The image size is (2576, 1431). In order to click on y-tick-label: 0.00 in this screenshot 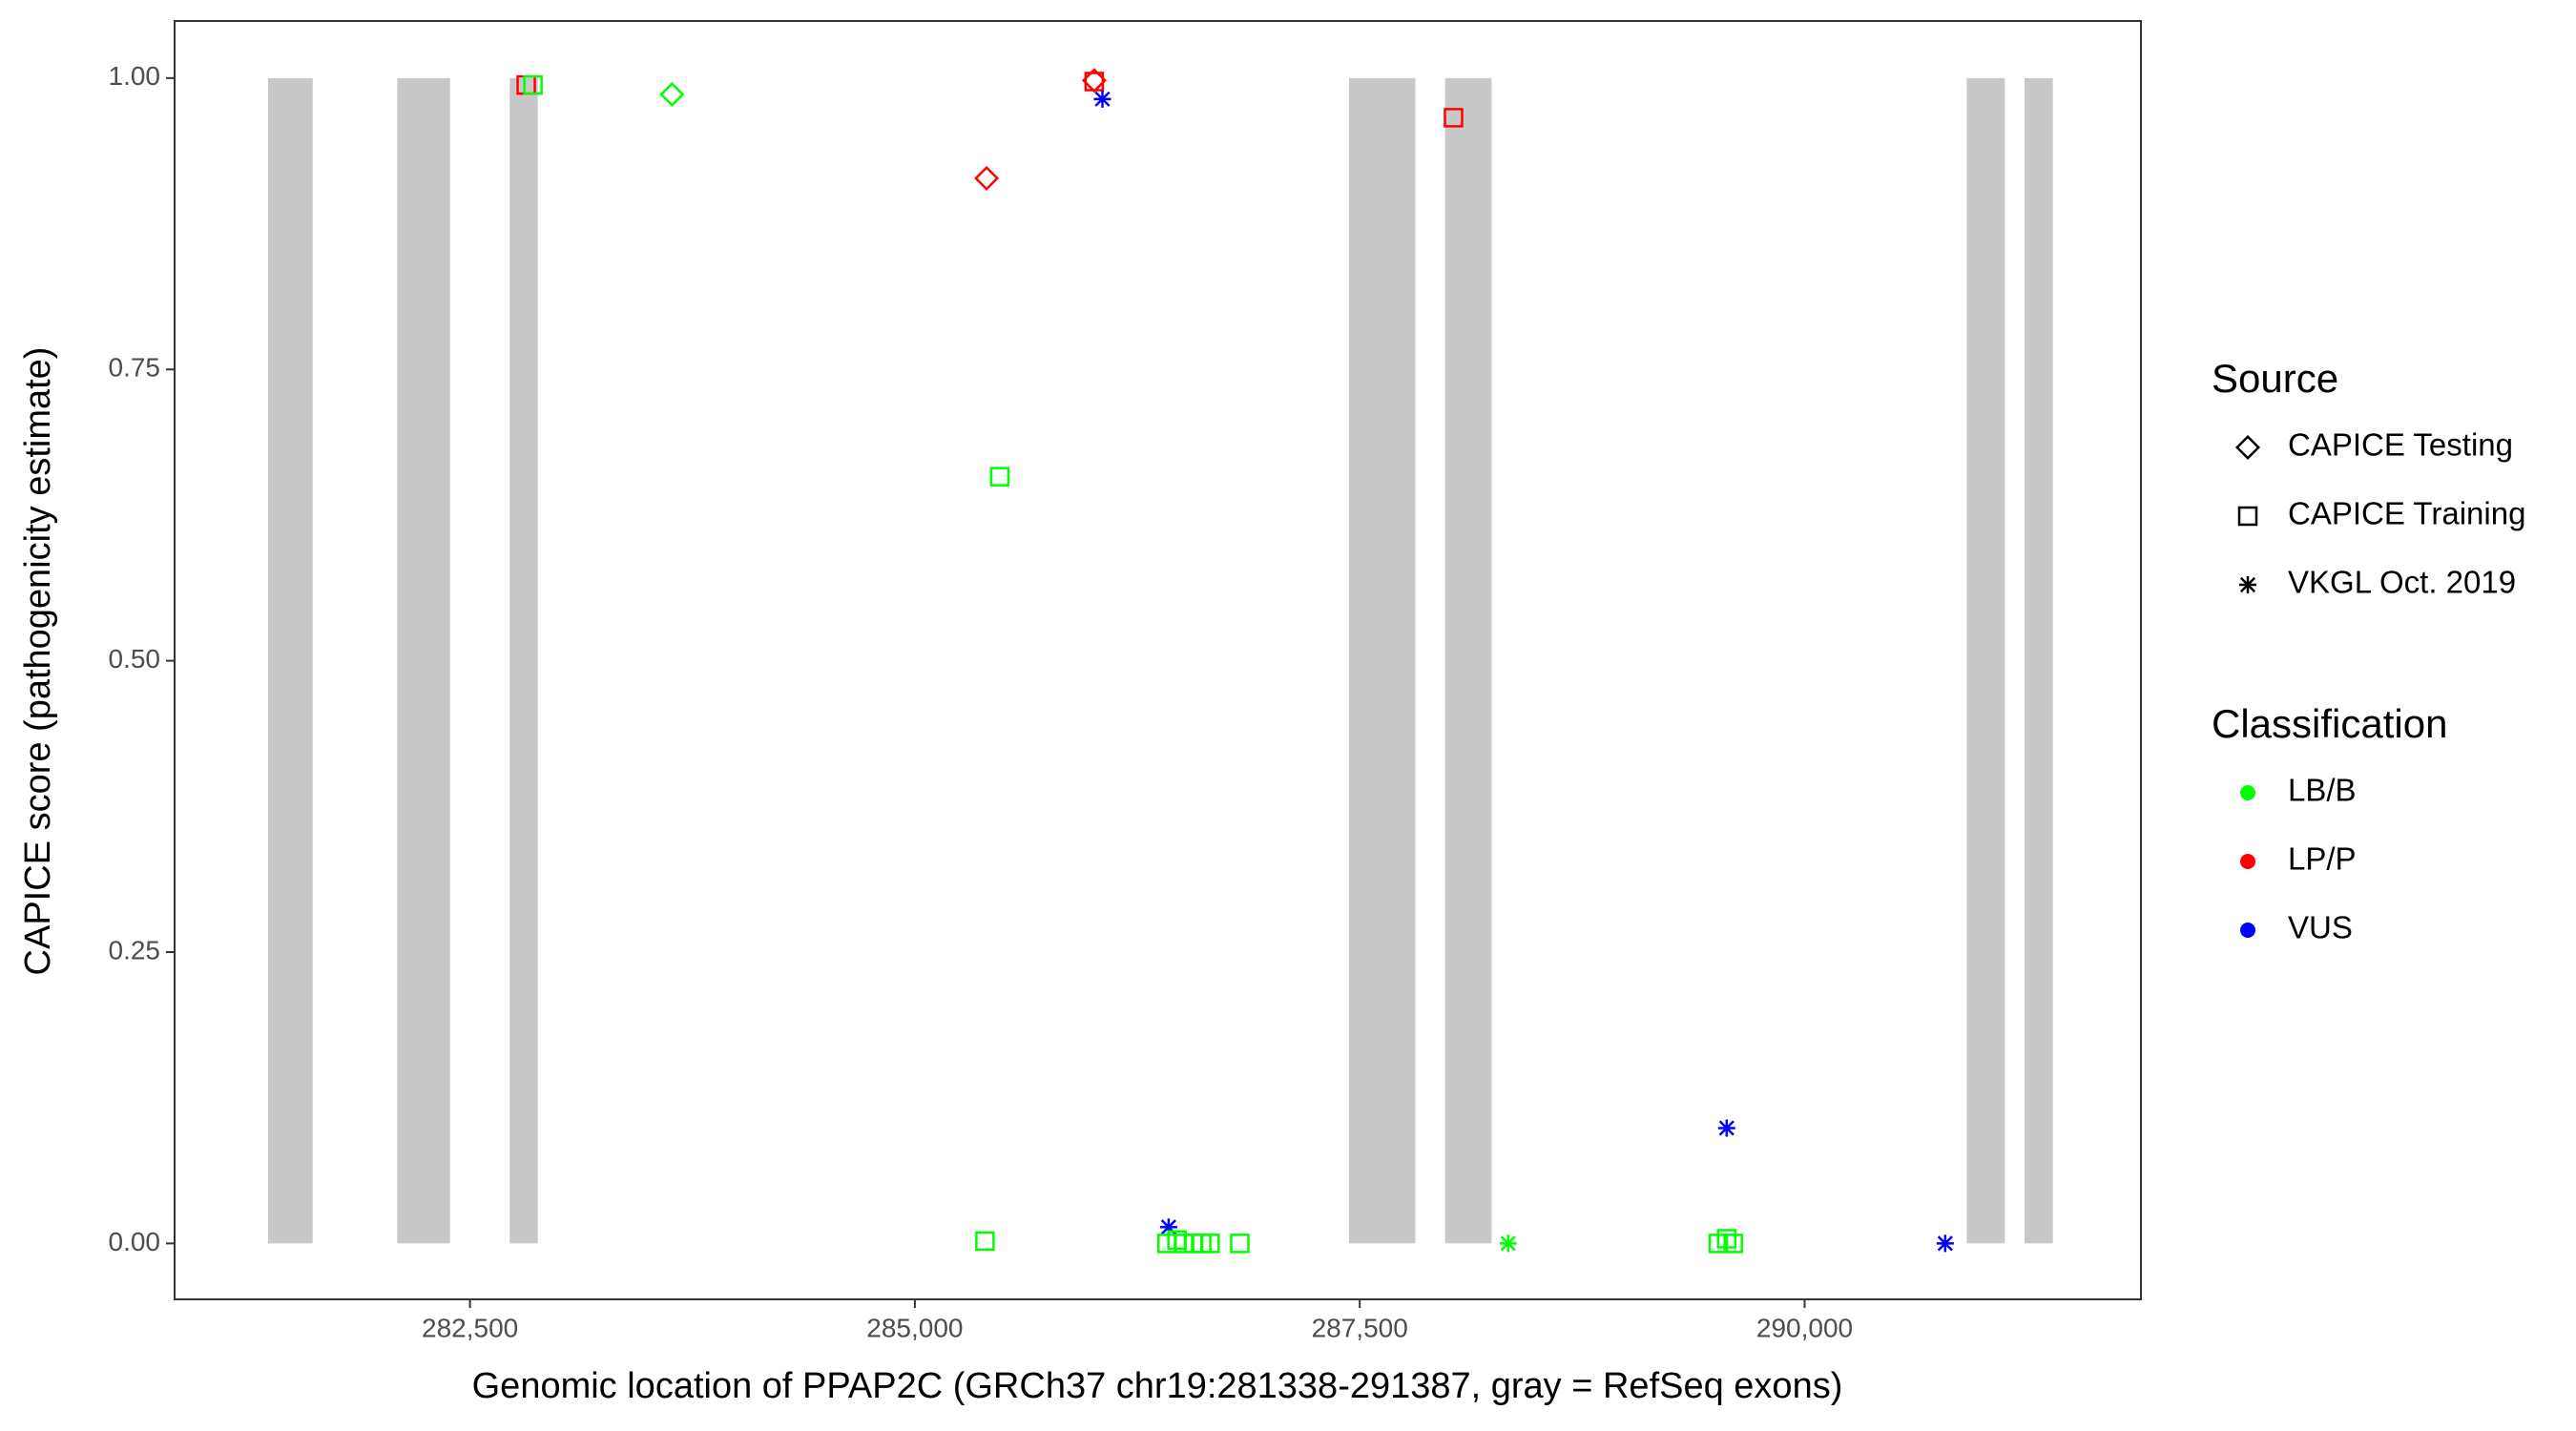, I will do `click(135, 1241)`.